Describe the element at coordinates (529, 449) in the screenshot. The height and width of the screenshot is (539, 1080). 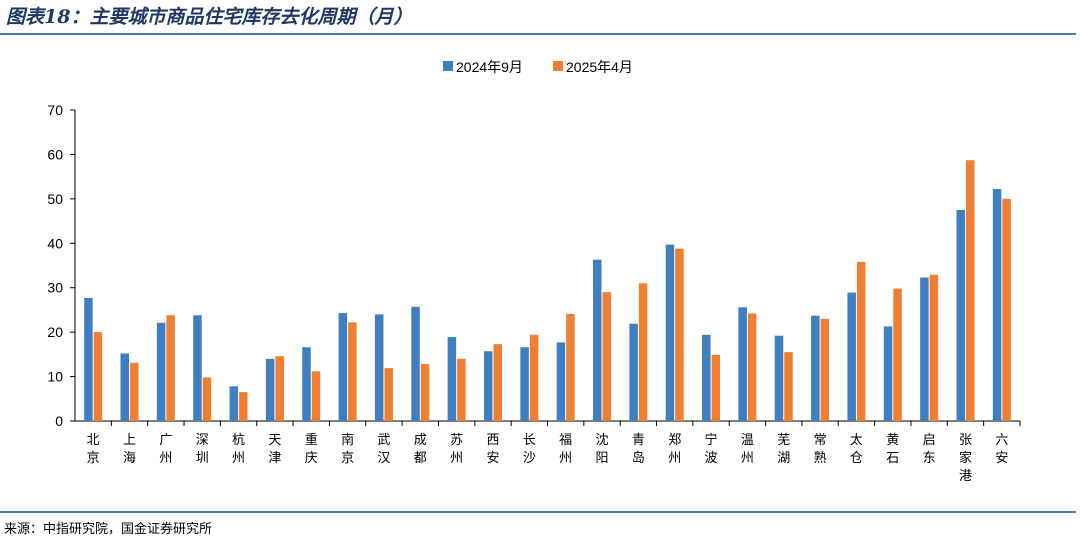
I see `x-category-label: 长沙` at that location.